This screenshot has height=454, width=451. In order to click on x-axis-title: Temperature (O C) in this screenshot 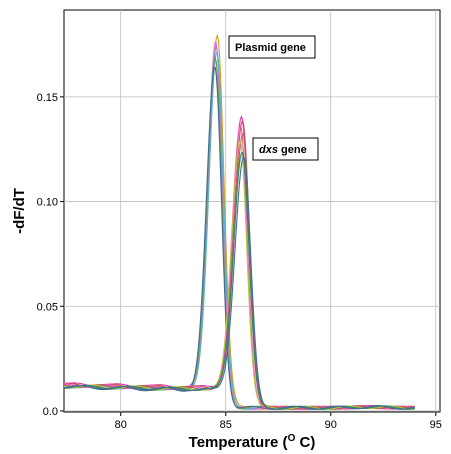, I will do `click(252, 442)`.